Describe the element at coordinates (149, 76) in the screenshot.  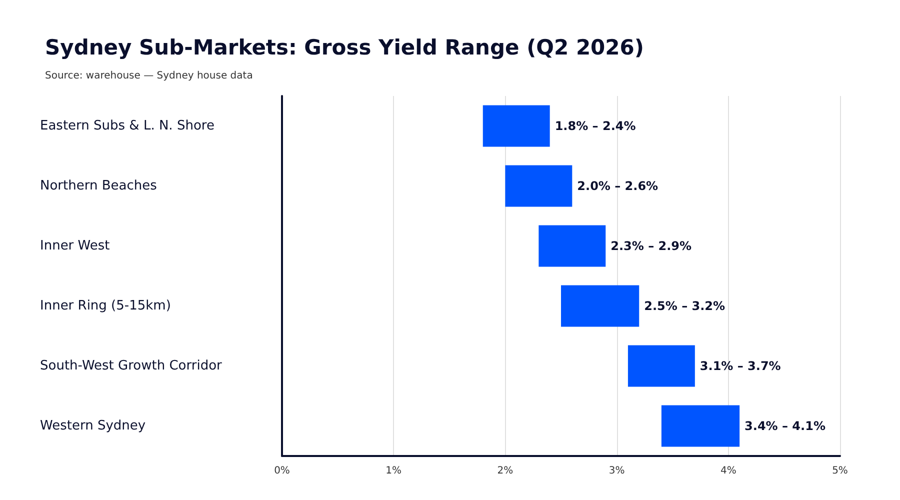
I see `text: Source: warehouse — Sydney house data` at that location.